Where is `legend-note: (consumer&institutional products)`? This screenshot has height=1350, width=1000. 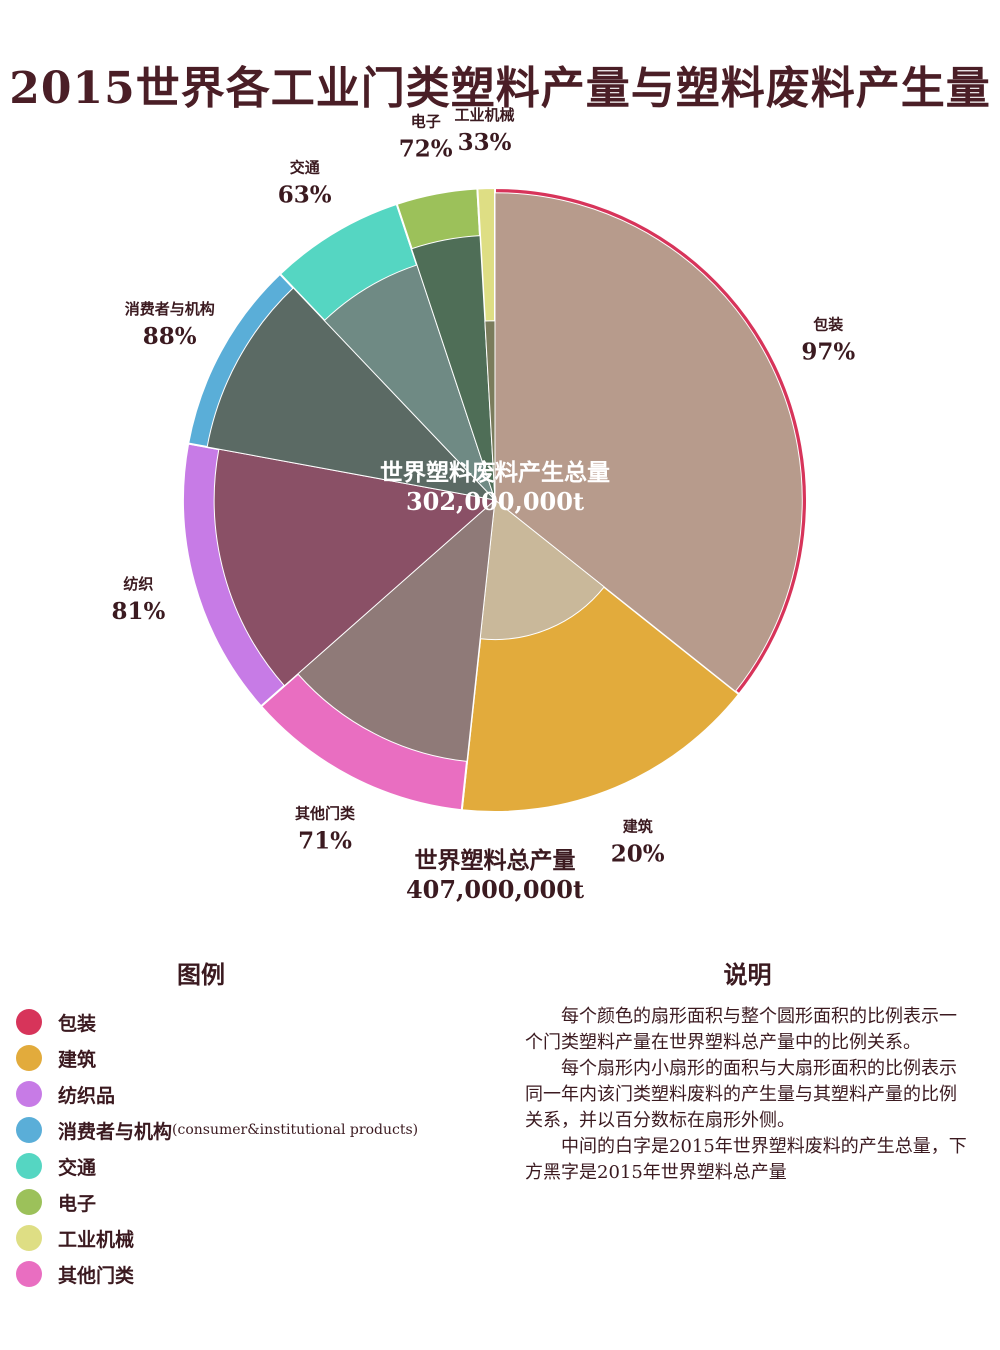 legend-note: (consumer&institutional products) is located at coordinates (295, 1130).